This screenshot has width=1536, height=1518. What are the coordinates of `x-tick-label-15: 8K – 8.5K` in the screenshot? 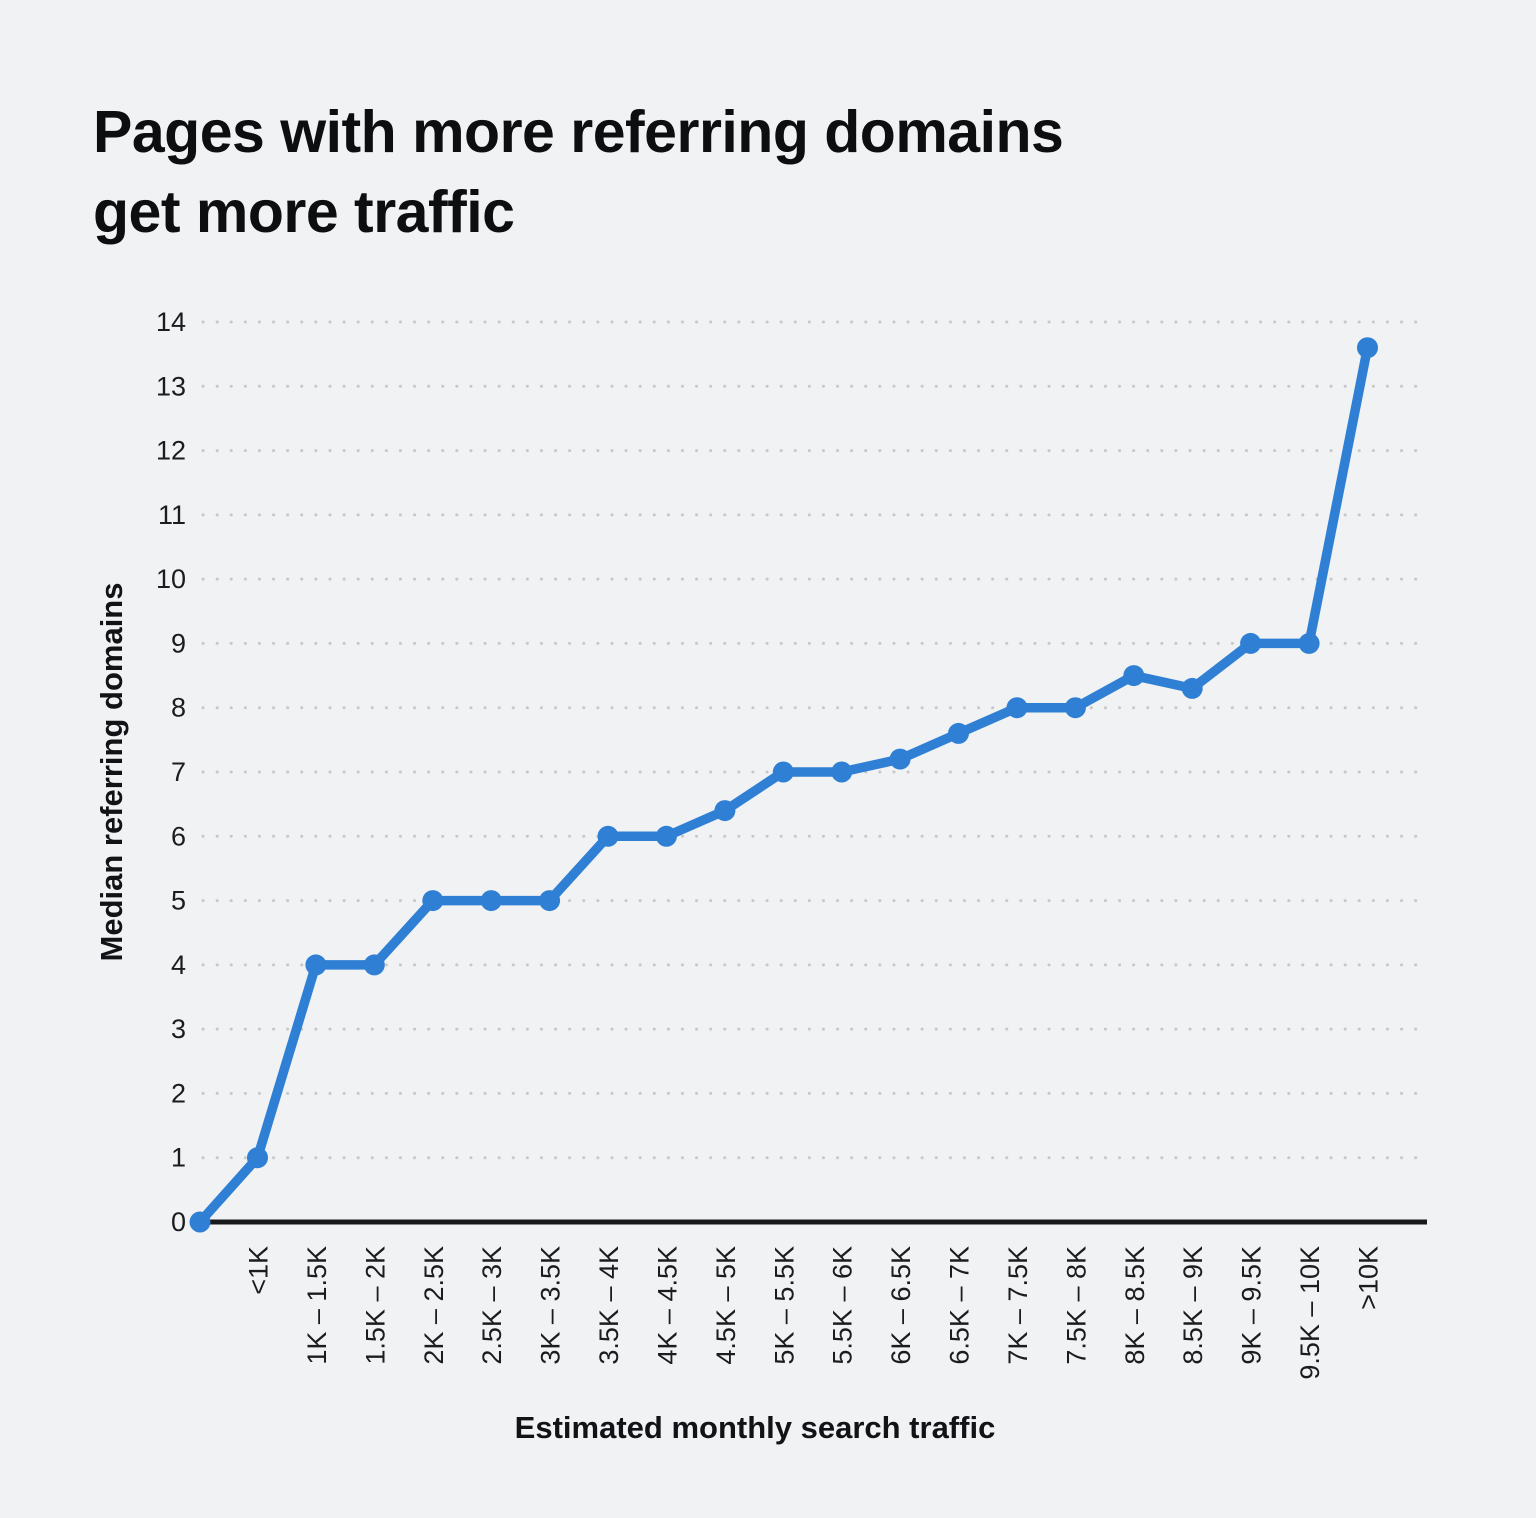 It's located at (1135, 1305).